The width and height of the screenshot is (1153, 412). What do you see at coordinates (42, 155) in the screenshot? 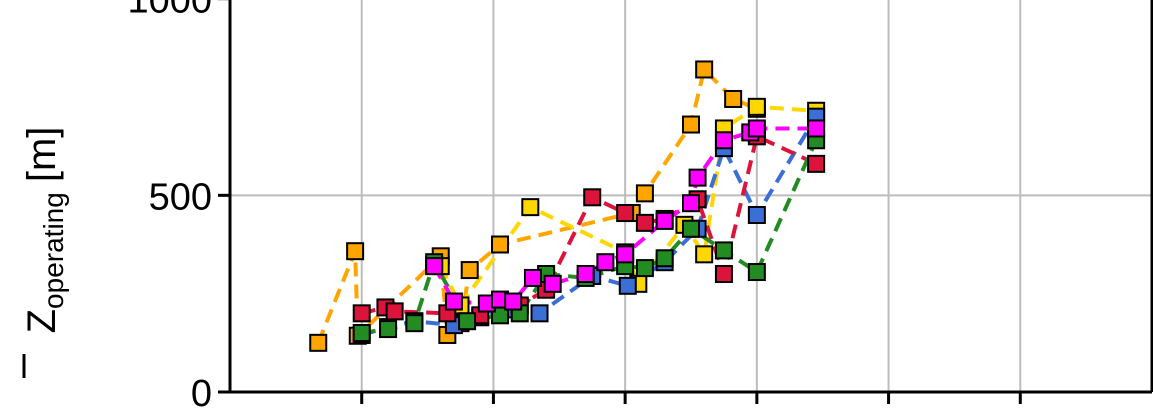
I see `y-axis-unit: [m]` at bounding box center [42, 155].